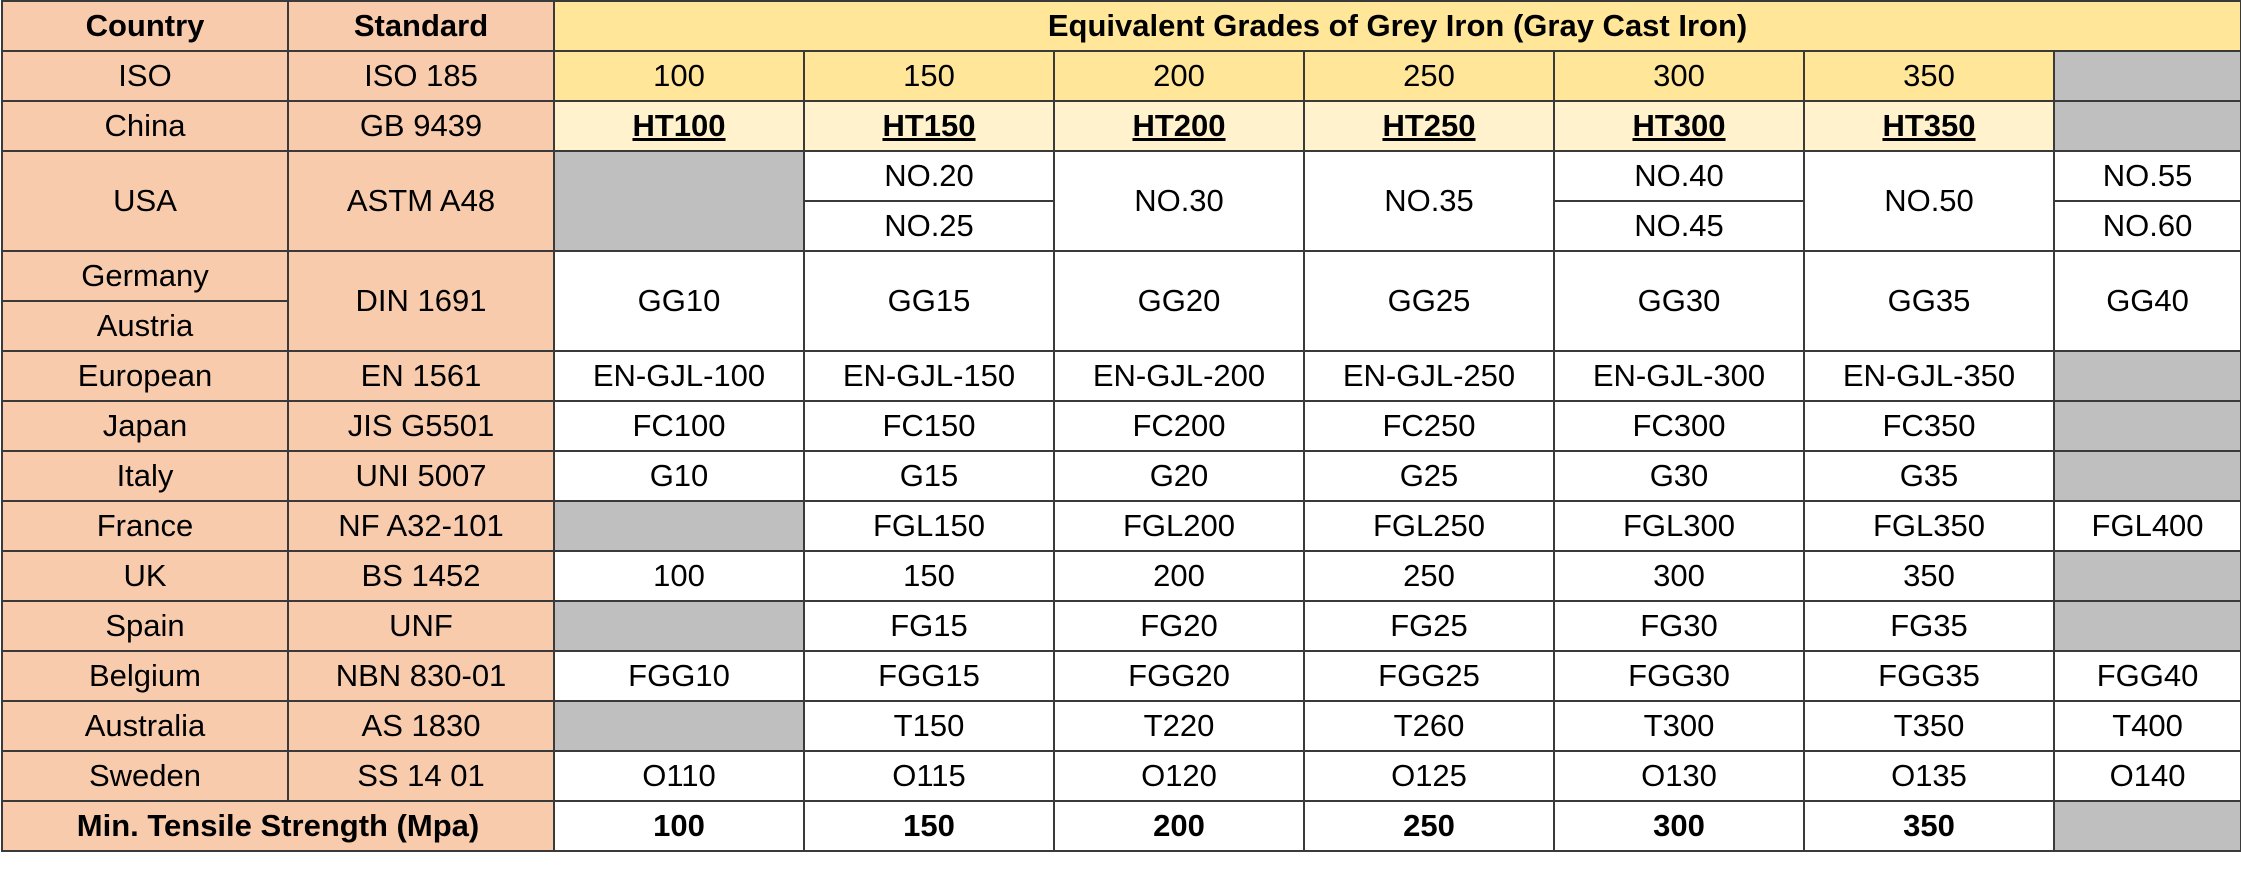 This screenshot has height=892, width=2241. Describe the element at coordinates (679, 301) in the screenshot. I see `grade-cell: GG10` at that location.